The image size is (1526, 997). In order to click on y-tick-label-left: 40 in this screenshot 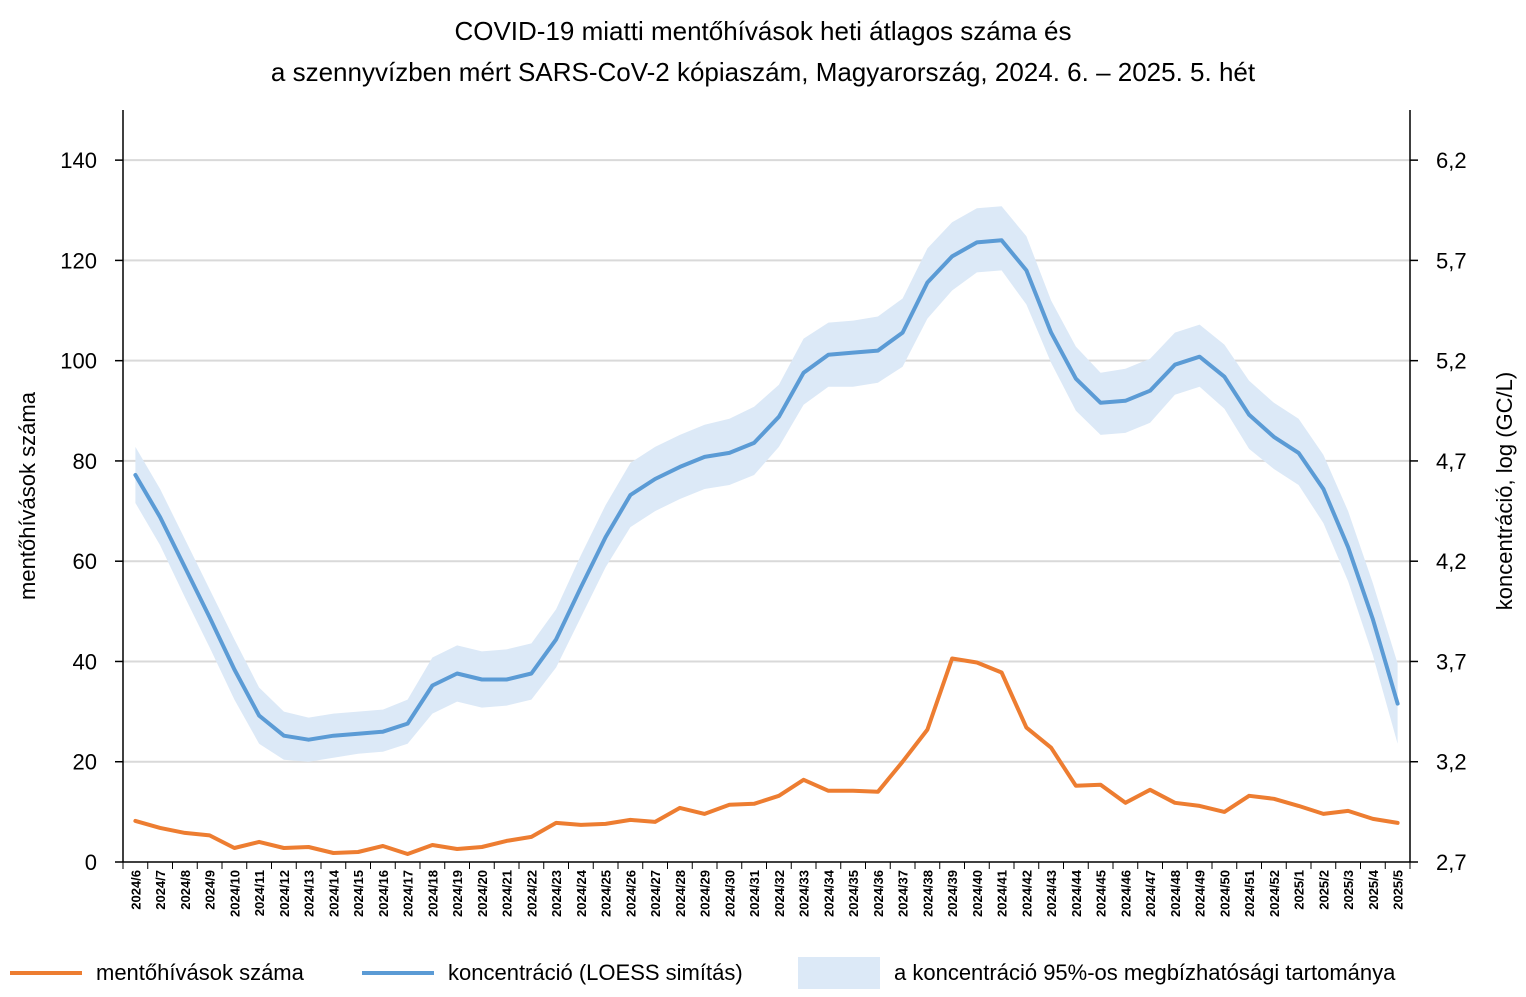, I will do `click(85, 661)`.